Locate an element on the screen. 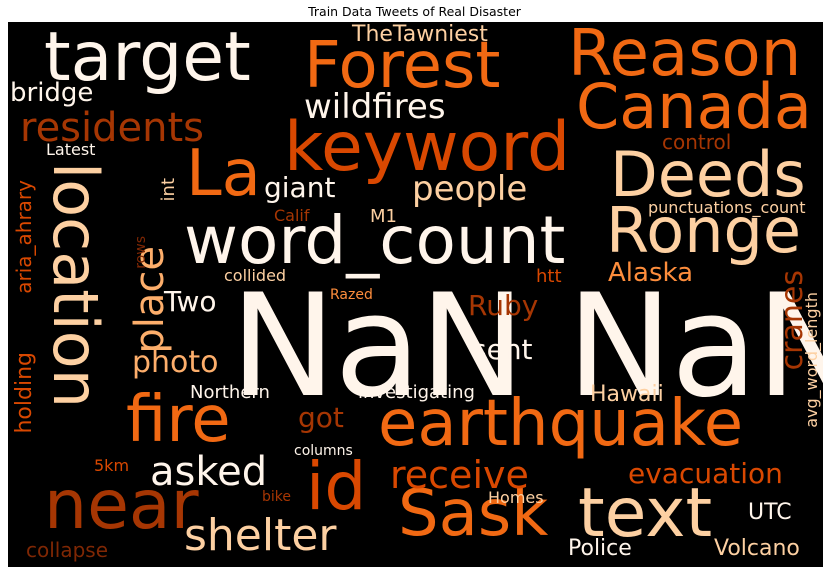 The height and width of the screenshot is (574, 829). word-punctuations-count: punctuations_count is located at coordinates (727, 207).